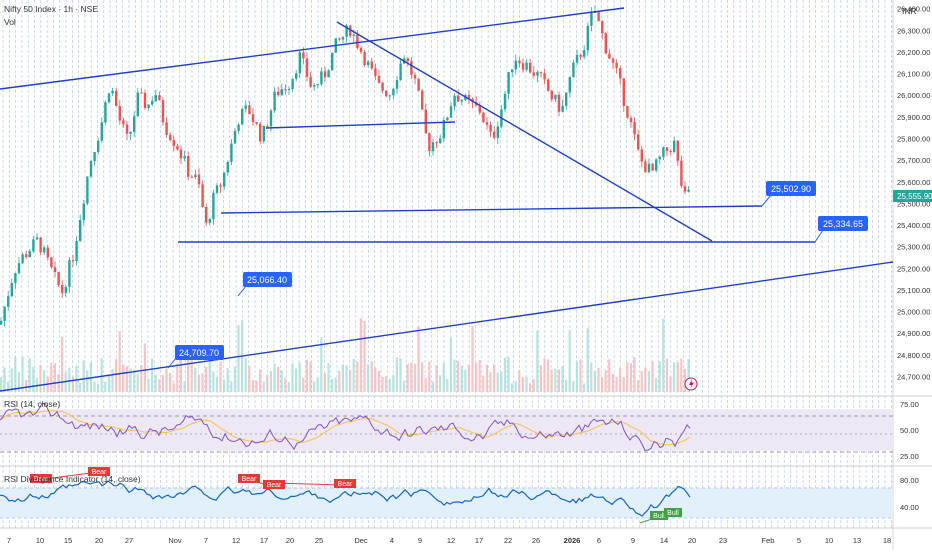 The width and height of the screenshot is (932, 555). Describe the element at coordinates (791, 188) in the screenshot. I see `callout-25502: 25,502.90` at that location.